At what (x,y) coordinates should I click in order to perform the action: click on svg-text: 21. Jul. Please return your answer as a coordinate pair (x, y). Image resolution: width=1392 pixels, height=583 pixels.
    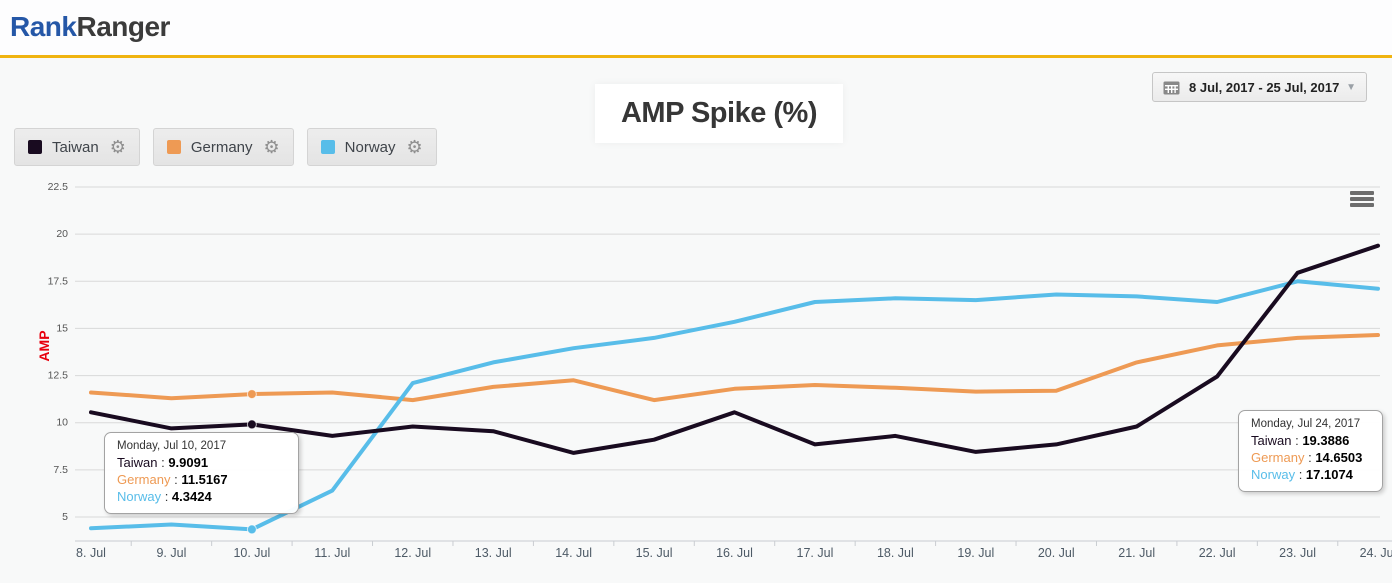
    Looking at the image, I should click on (1136, 553).